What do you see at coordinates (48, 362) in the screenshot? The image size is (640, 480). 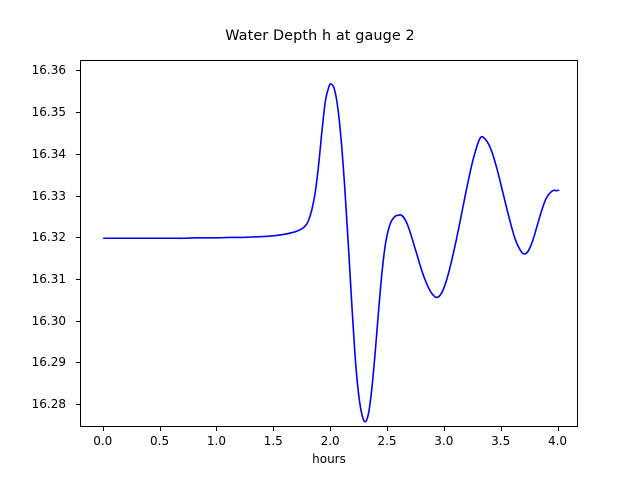 I see `y-tick-label: 16.29` at bounding box center [48, 362].